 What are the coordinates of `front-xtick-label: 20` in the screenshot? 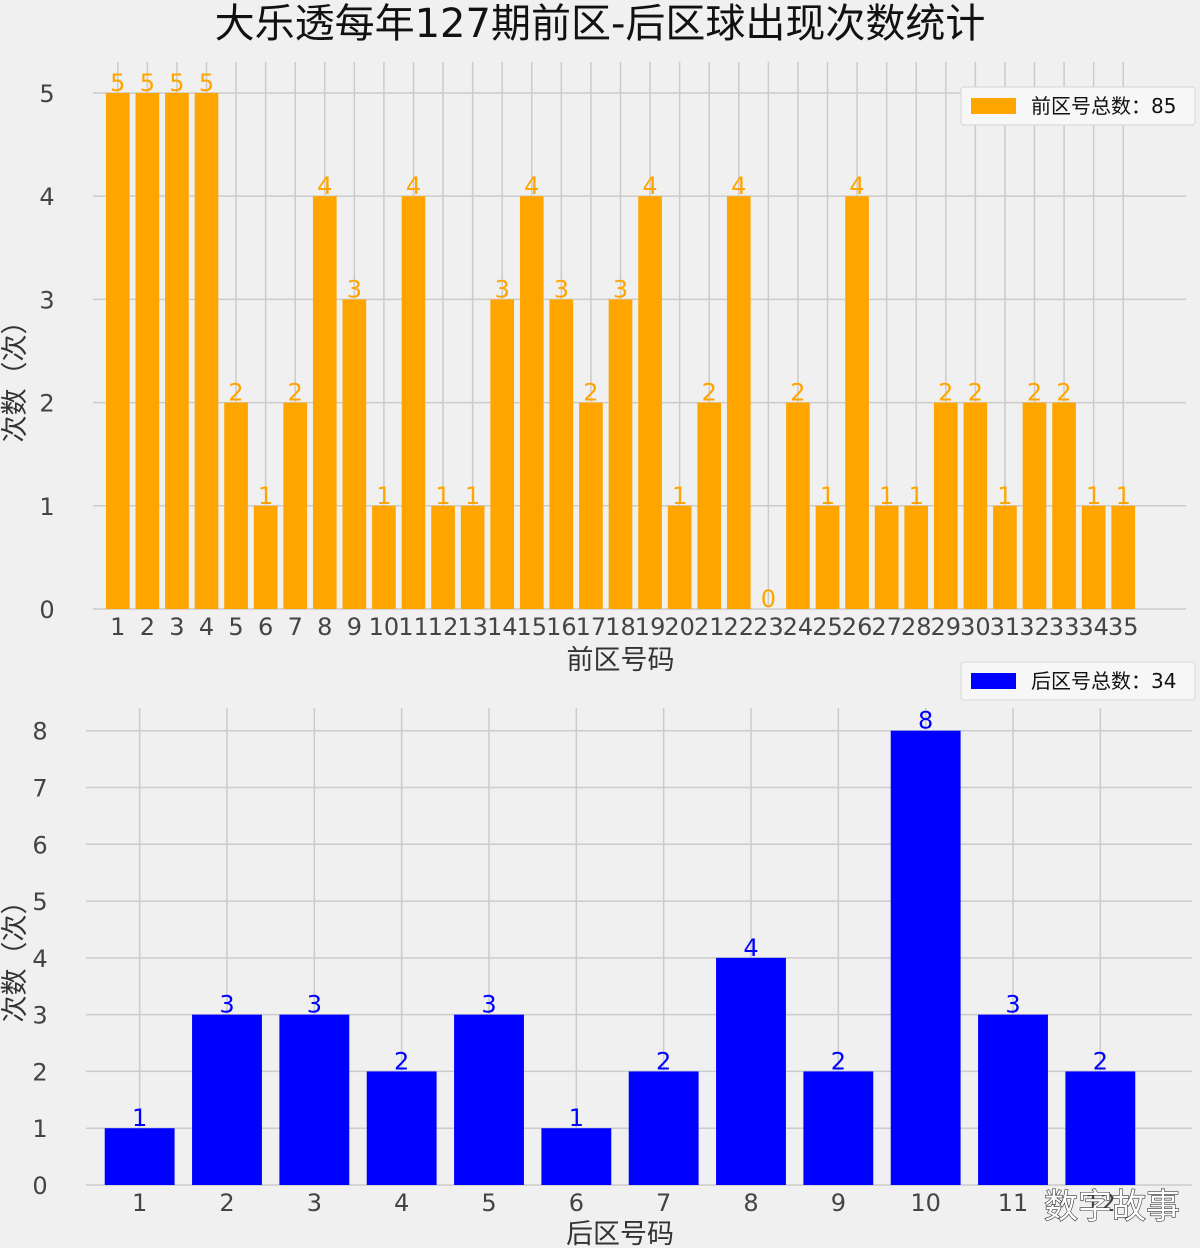 It's located at (679, 627).